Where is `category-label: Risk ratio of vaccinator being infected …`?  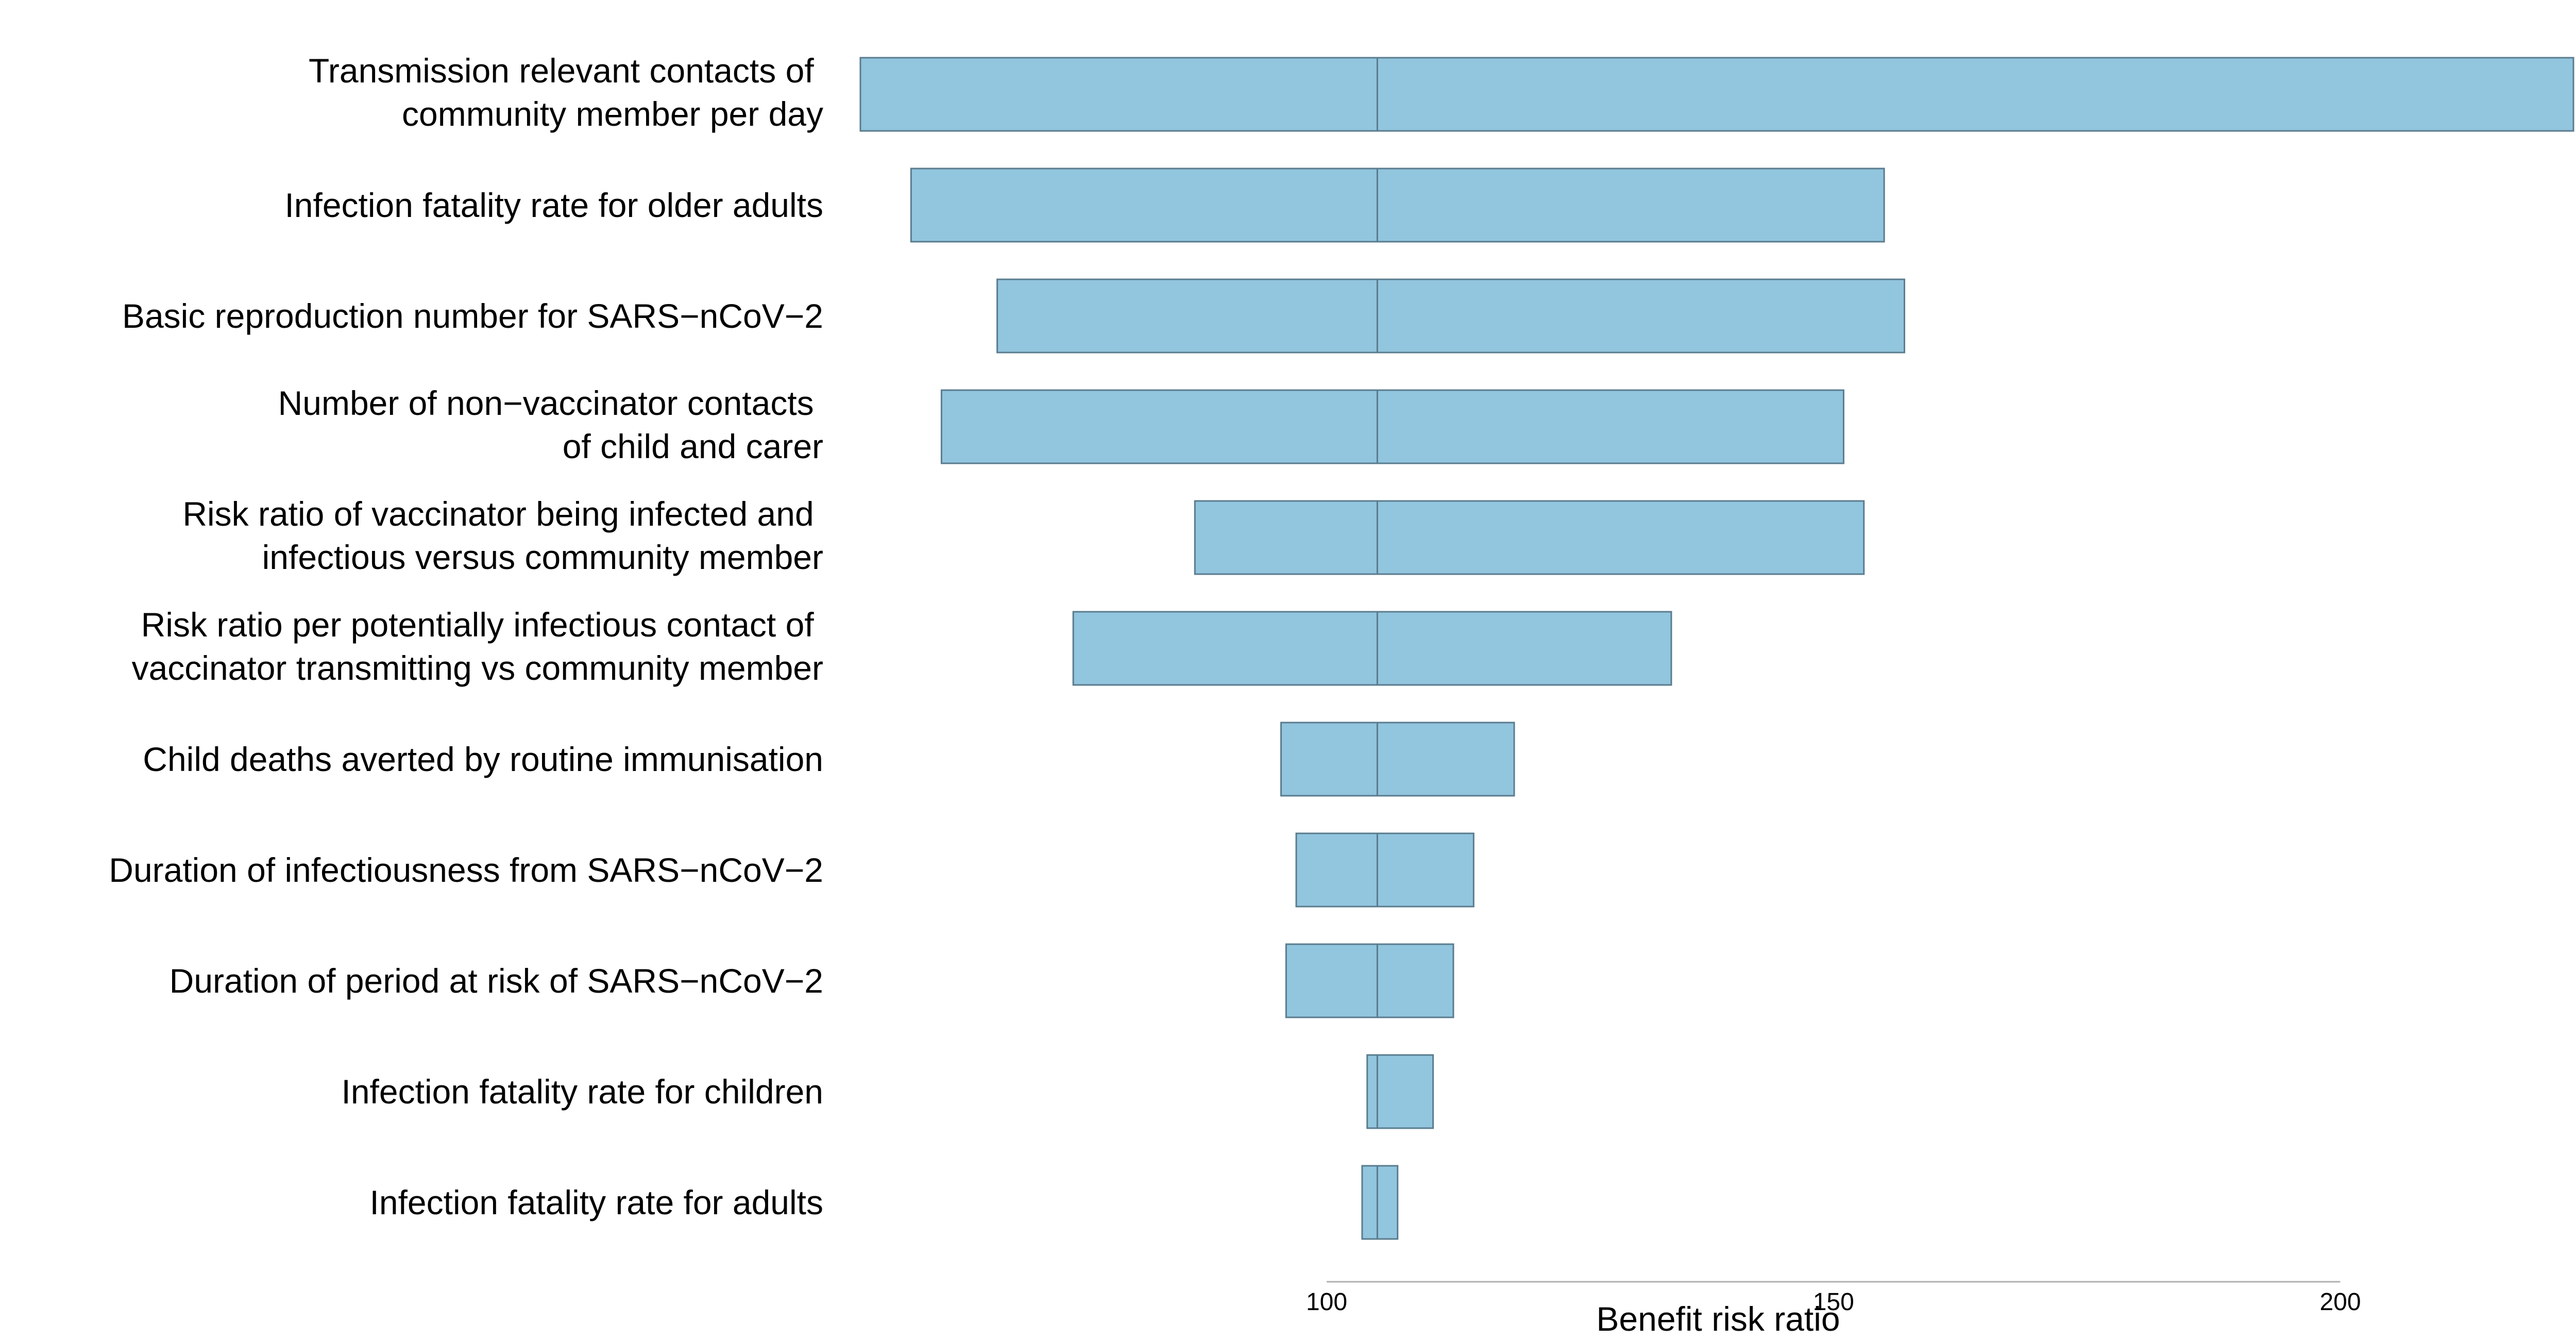 category-label: Risk ratio of vaccinator being infected … is located at coordinates (502, 535).